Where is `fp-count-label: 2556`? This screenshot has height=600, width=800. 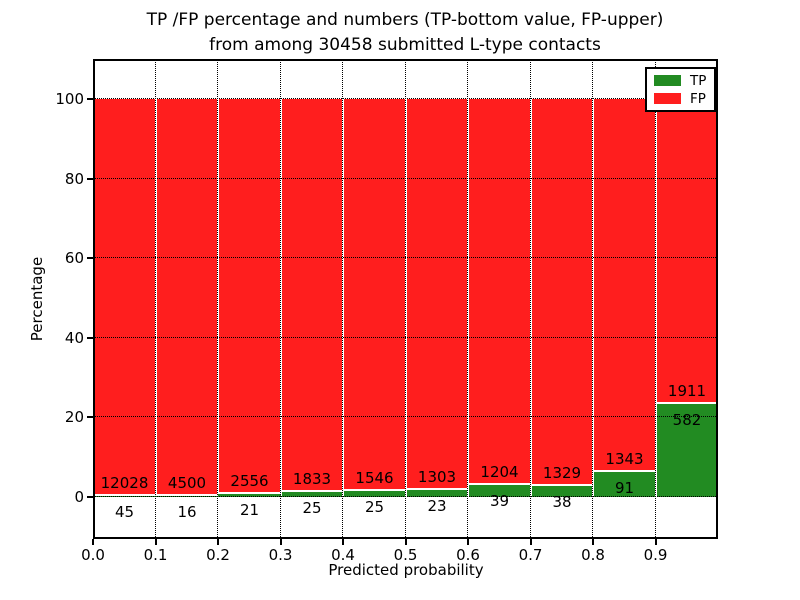 fp-count-label: 2556 is located at coordinates (249, 480).